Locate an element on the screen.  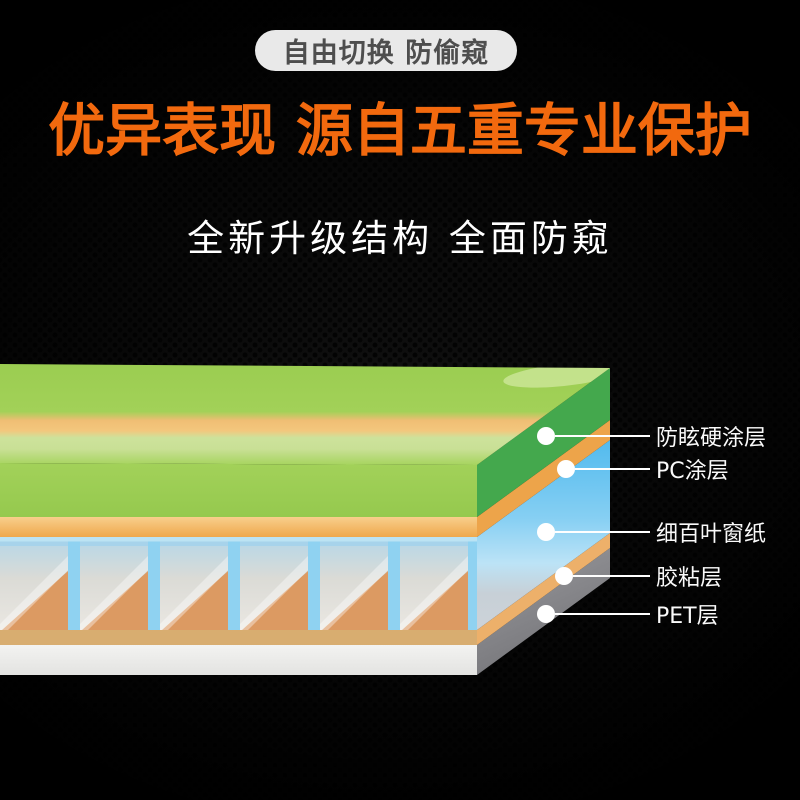
layer-label: PET层 is located at coordinates (687, 616).